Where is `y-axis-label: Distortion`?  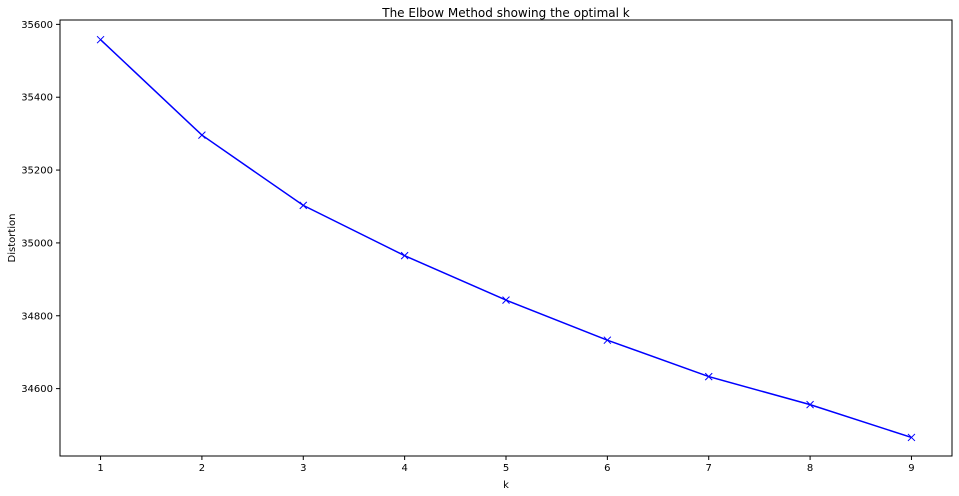 y-axis-label: Distortion is located at coordinates (12, 238).